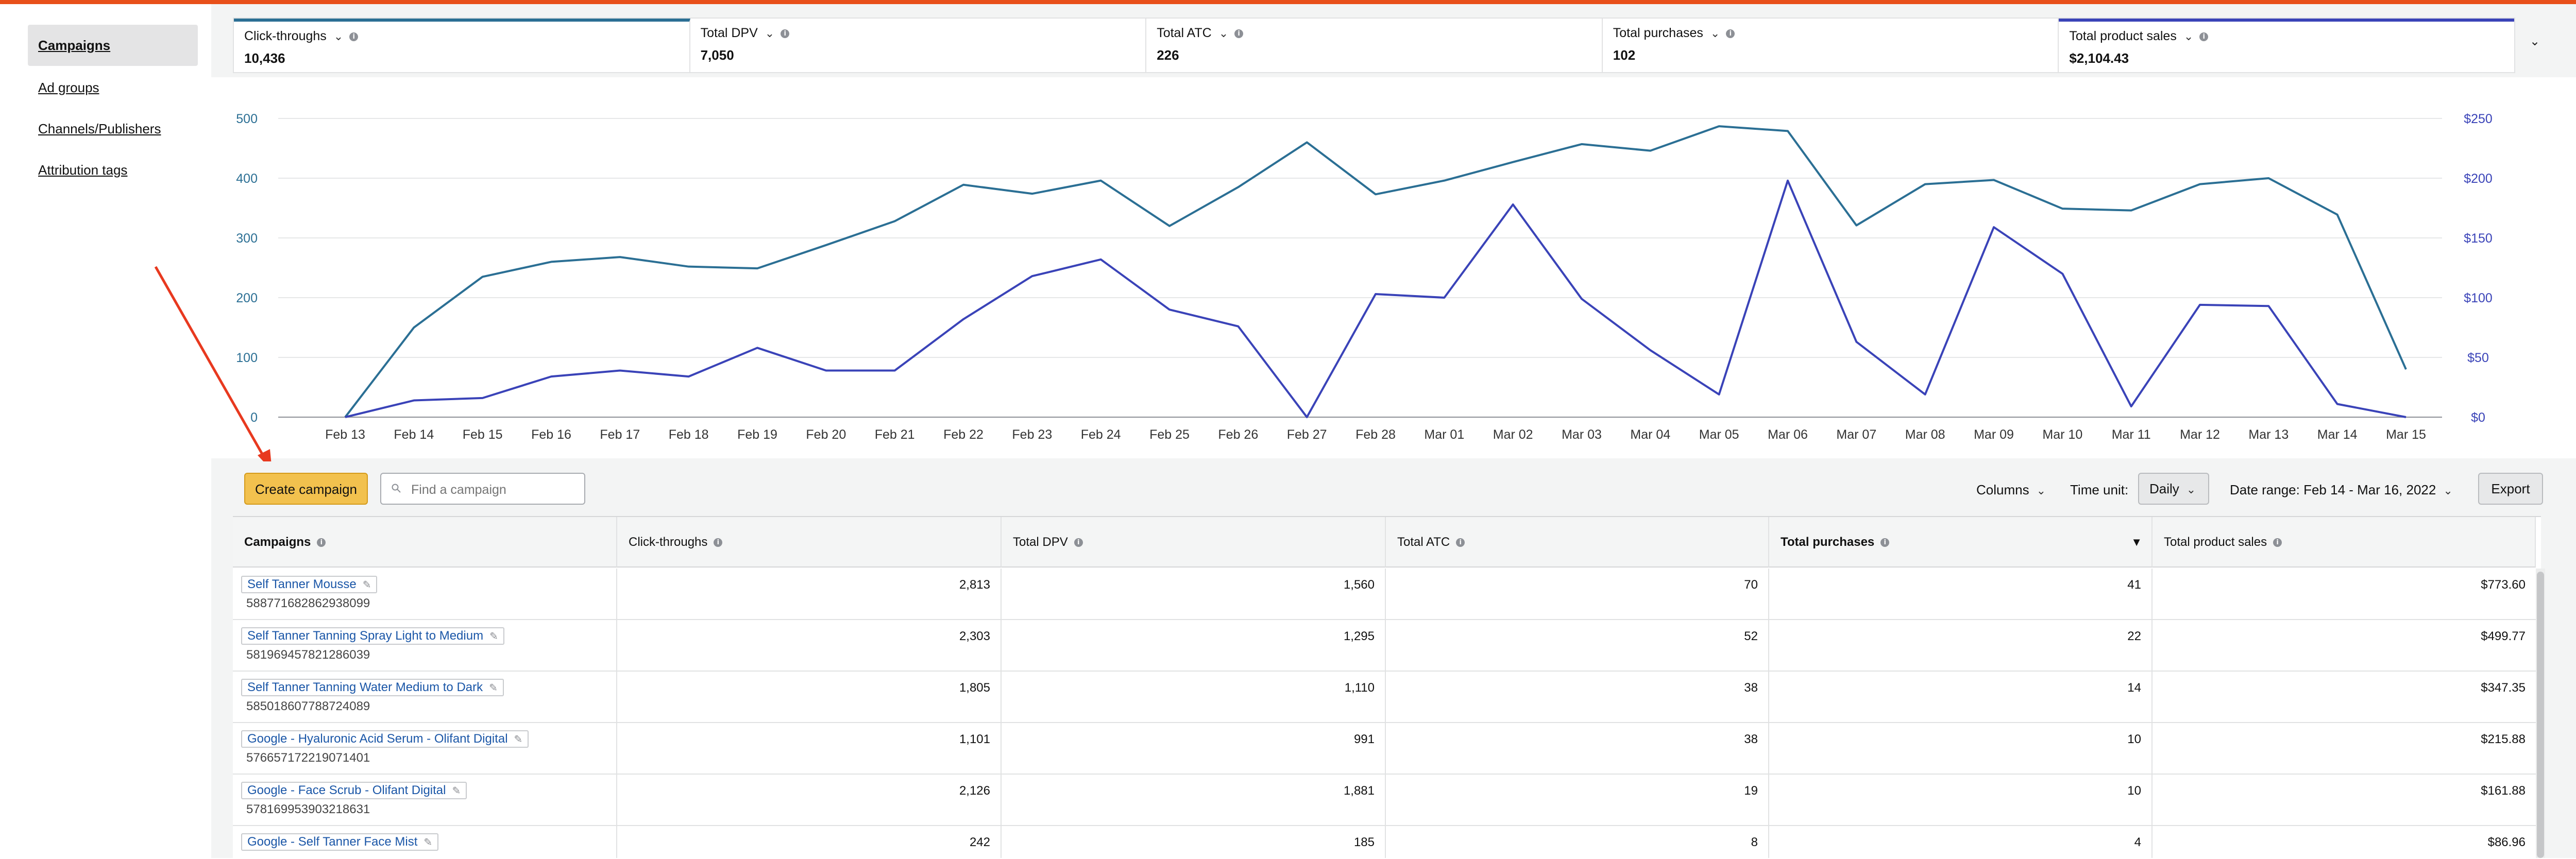 This screenshot has height=859, width=2576. Describe the element at coordinates (340, 842) in the screenshot. I see `campaign-name-link: Google - Self Tanner Face Mist ✎` at that location.